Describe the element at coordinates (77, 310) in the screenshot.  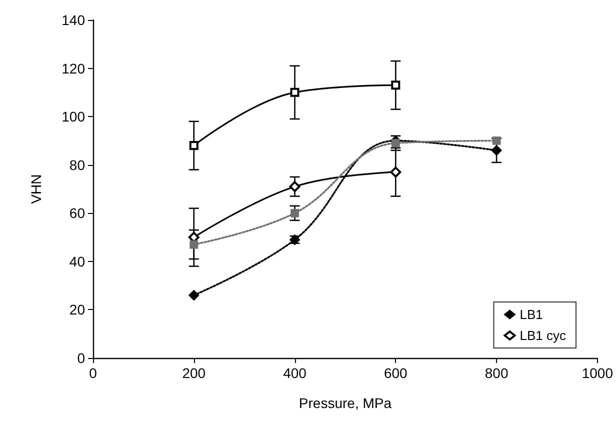
I see `y-tick-label: 20` at that location.